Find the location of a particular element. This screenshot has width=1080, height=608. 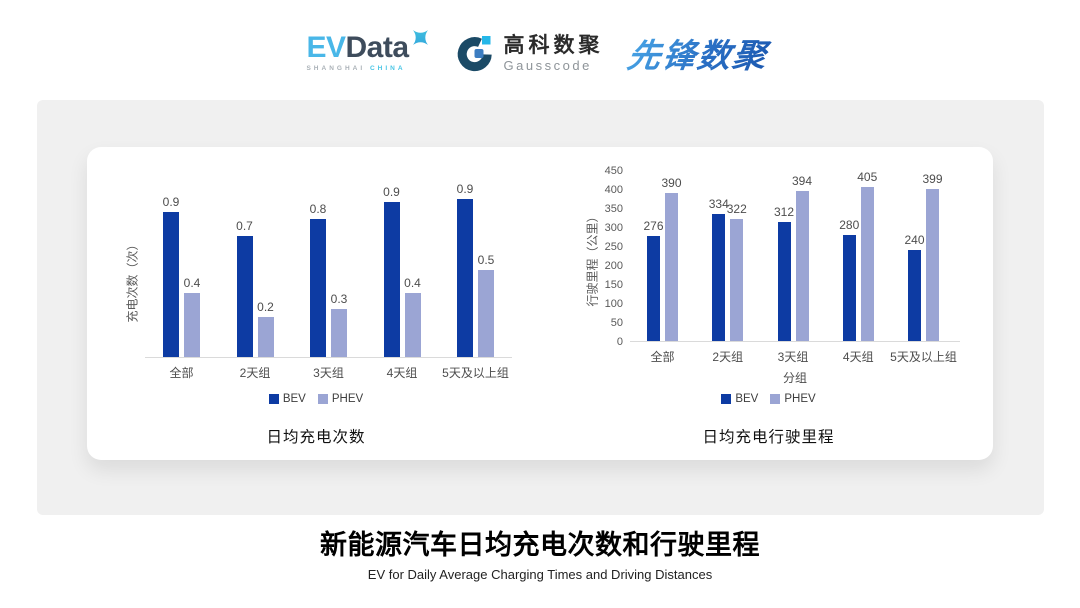

bar-group-4天组: 0.9 0.4 is located at coordinates (402, 271).